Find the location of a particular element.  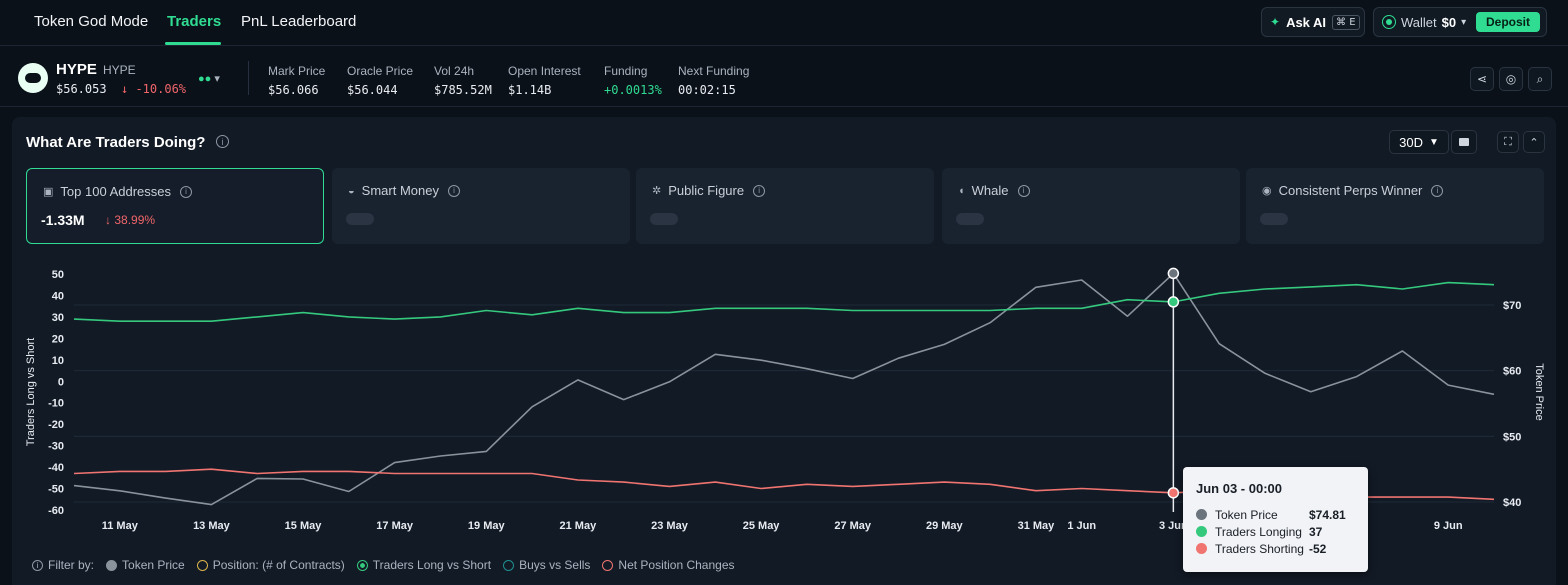

stat-label: Mark Price is located at coordinates (297, 71).